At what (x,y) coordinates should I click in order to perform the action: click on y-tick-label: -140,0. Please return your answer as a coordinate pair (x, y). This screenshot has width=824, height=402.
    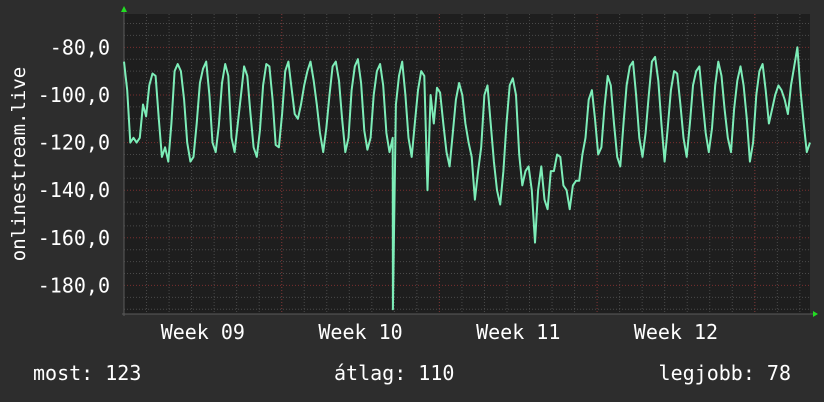
    Looking at the image, I should click on (74, 190).